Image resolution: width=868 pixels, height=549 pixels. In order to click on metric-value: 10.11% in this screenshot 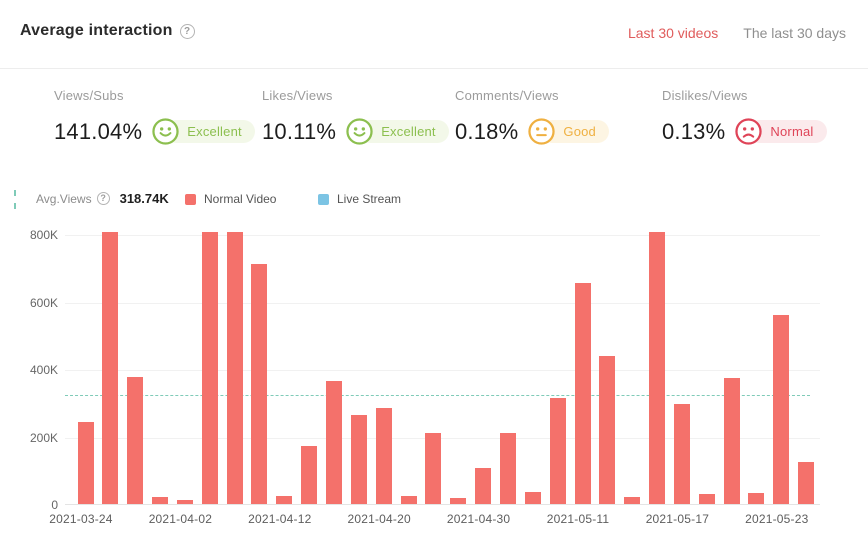, I will do `click(299, 131)`.